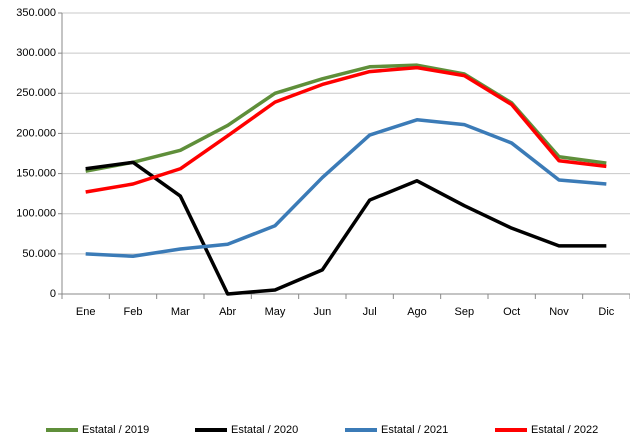 This screenshot has height=439, width=630. What do you see at coordinates (36, 53) in the screenshot?
I see `y-tick-label: 300.000` at bounding box center [36, 53].